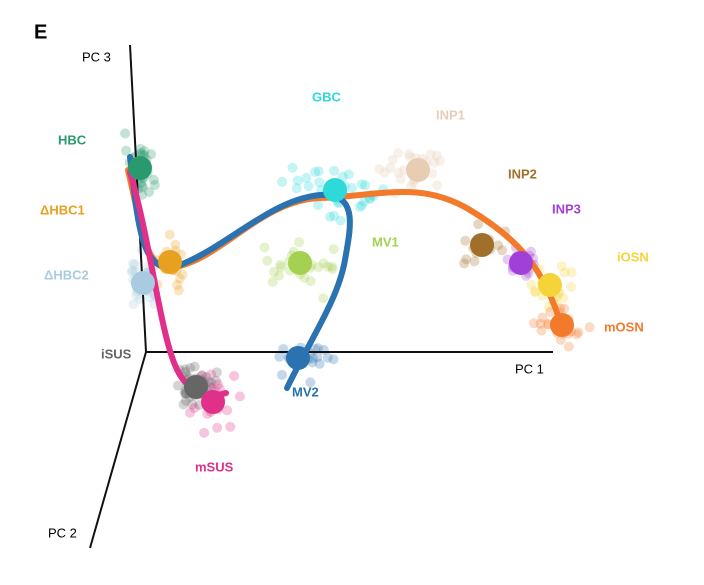 The width and height of the screenshot is (704, 585). I want to click on panel-label: E, so click(40, 32).